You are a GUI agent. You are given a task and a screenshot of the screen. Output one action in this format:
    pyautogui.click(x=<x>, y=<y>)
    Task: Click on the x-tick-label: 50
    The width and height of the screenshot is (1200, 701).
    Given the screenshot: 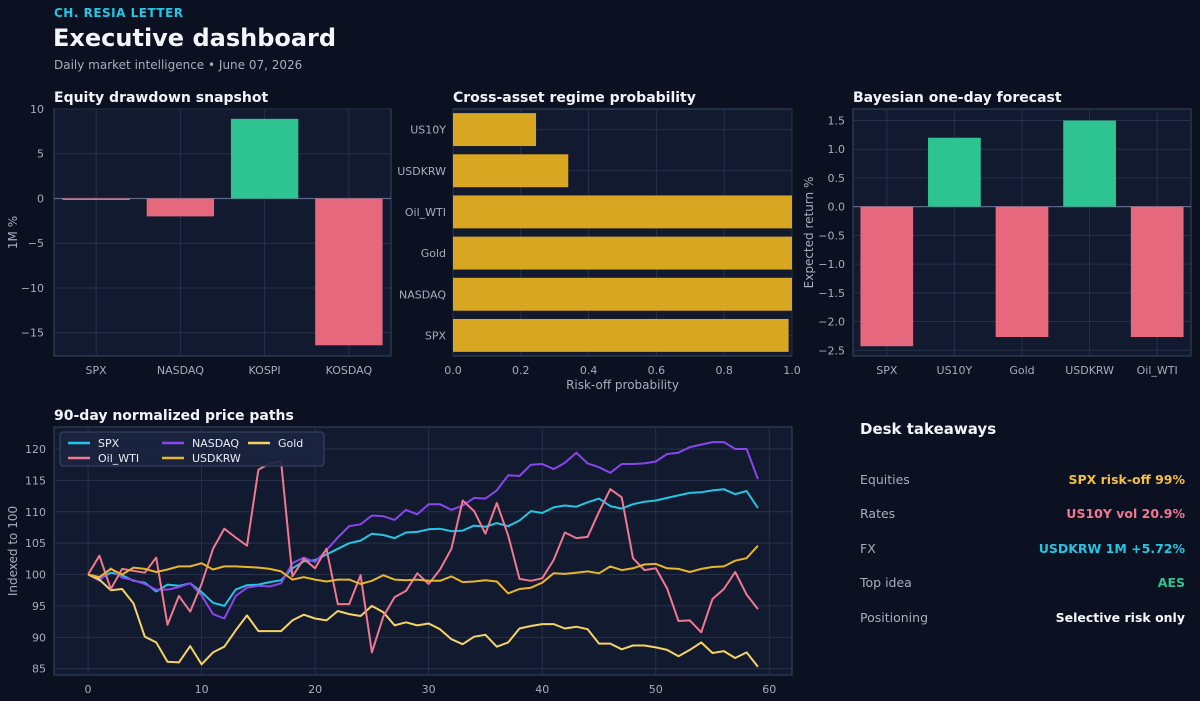 What is the action you would take?
    pyautogui.click(x=656, y=689)
    